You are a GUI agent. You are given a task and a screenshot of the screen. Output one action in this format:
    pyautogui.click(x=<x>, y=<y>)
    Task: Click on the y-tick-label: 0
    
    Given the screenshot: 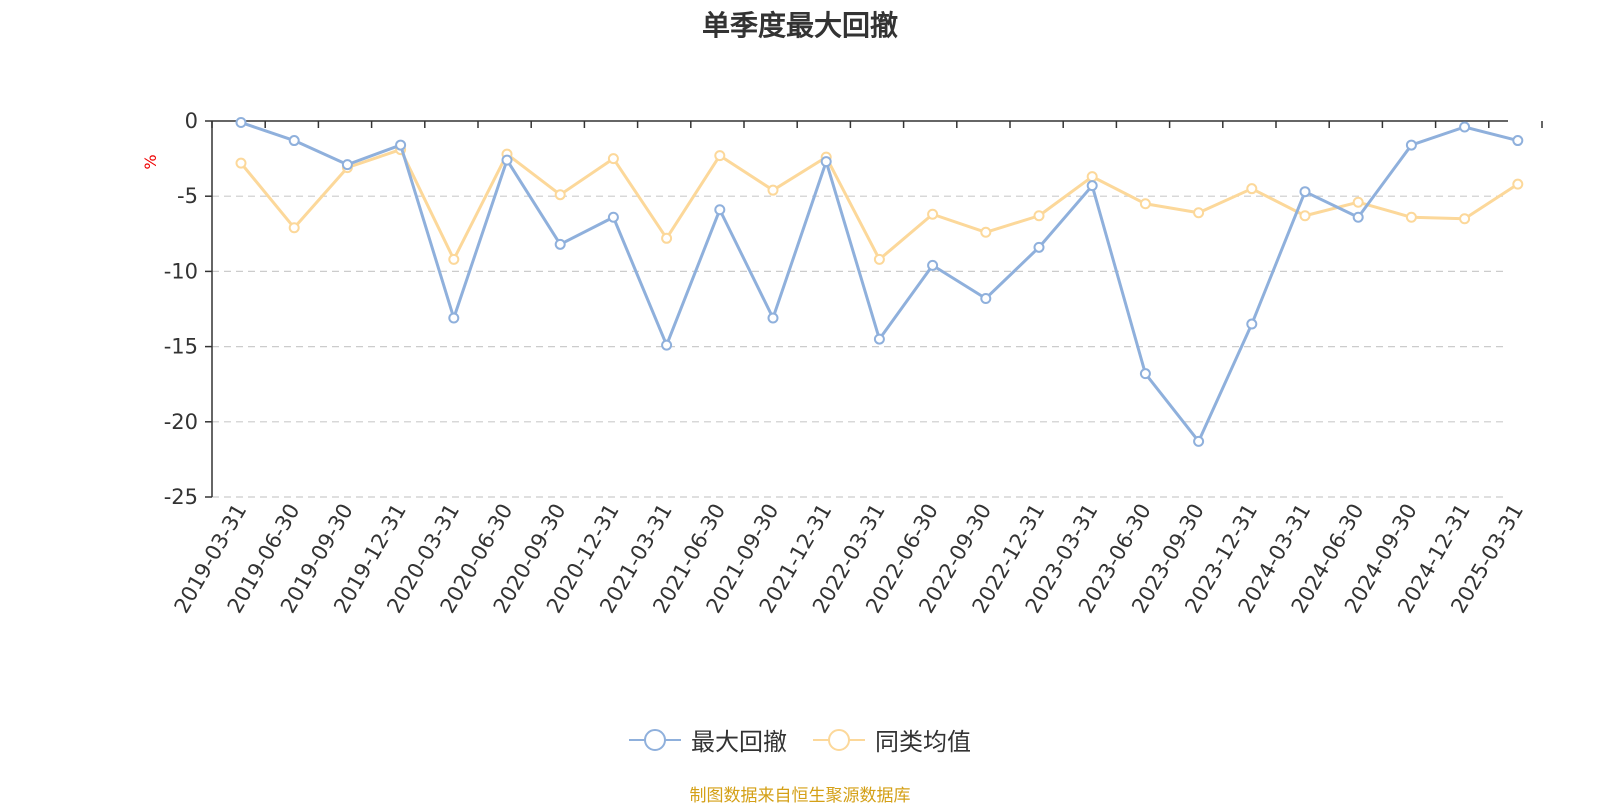 What is the action you would take?
    pyautogui.click(x=191, y=121)
    